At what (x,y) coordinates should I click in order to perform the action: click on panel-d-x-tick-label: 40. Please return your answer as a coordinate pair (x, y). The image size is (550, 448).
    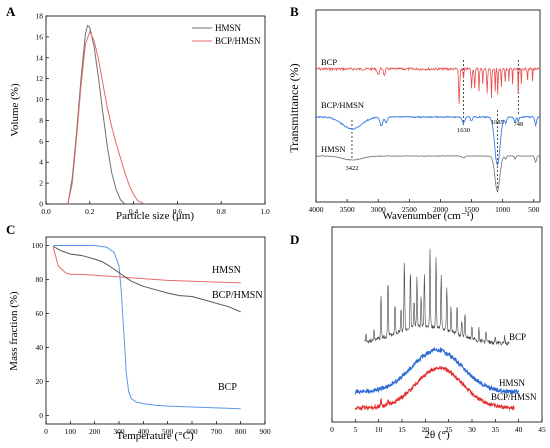
    Looking at the image, I should click on (519, 429).